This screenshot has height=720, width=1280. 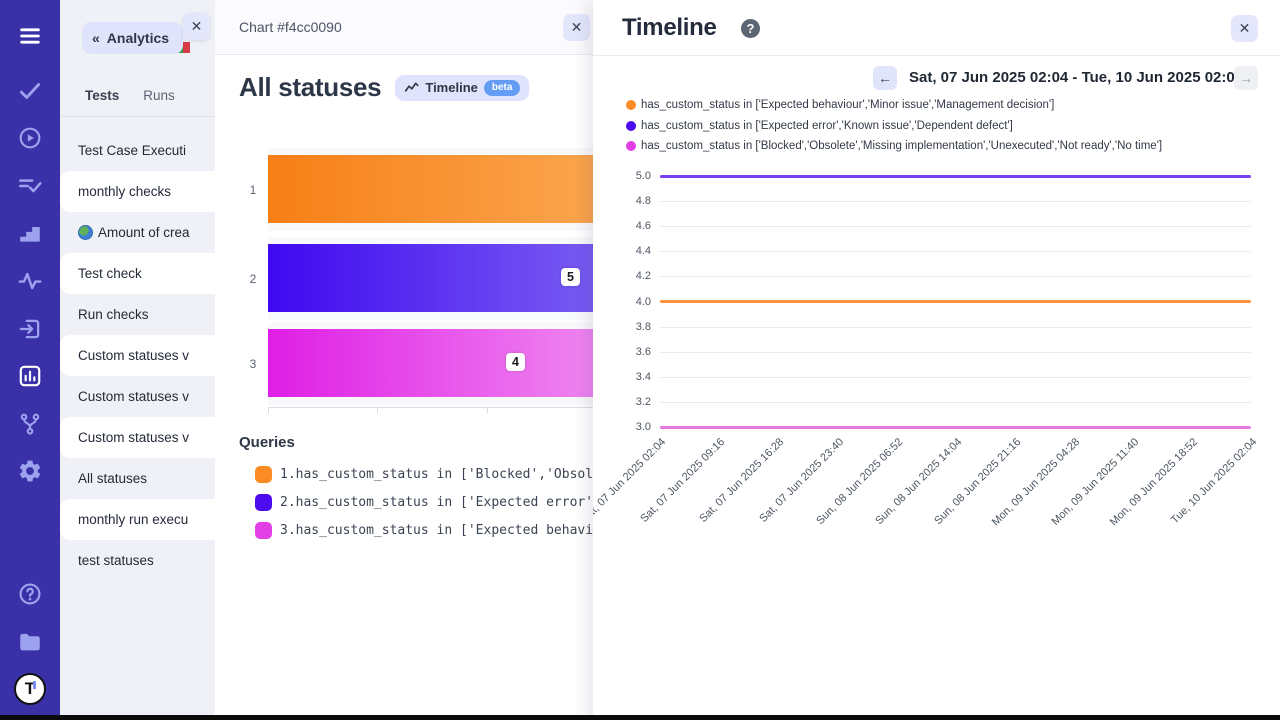 I want to click on help-circle-icon: ?, so click(x=750, y=28).